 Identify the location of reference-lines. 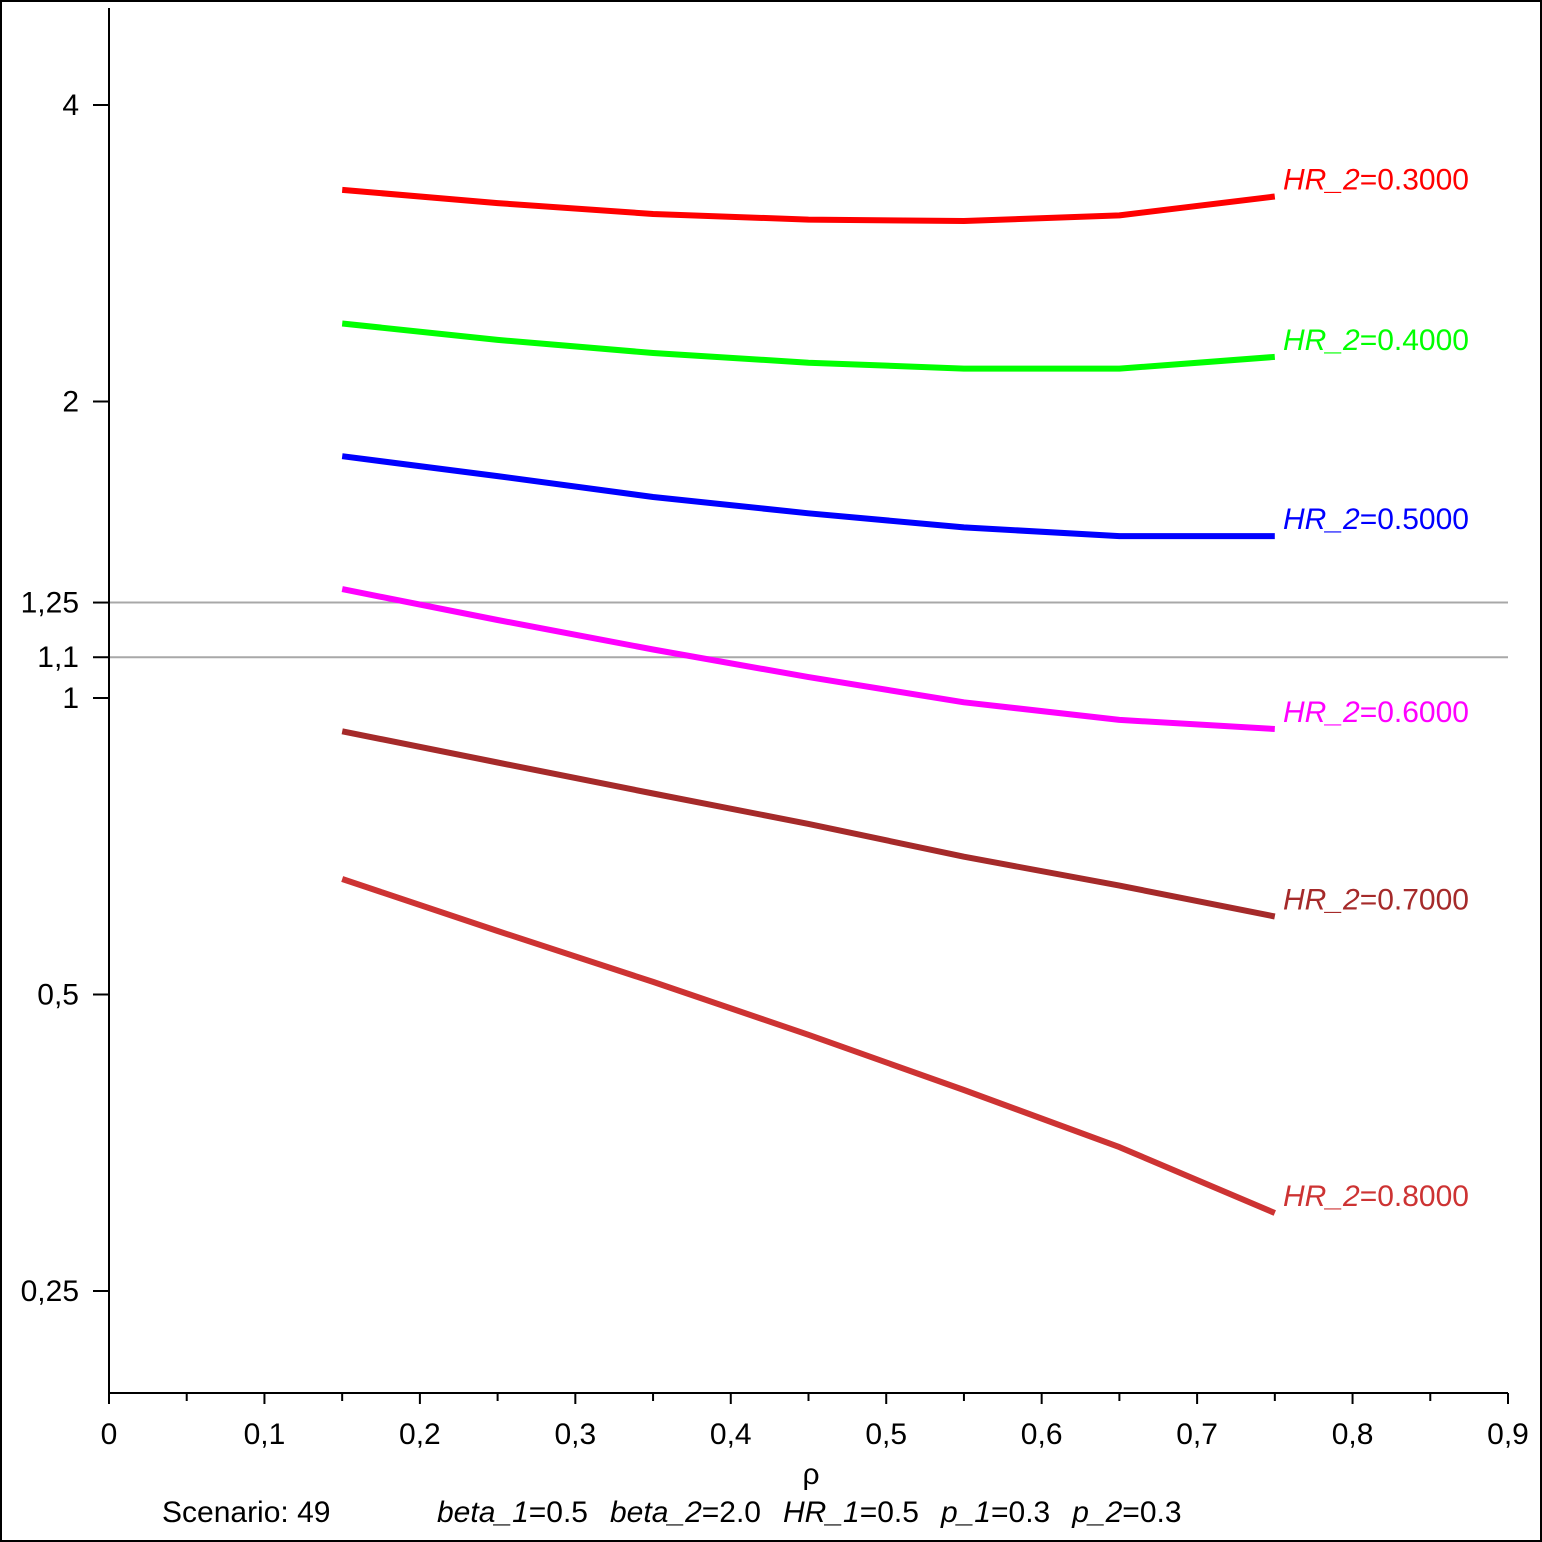
(808, 630).